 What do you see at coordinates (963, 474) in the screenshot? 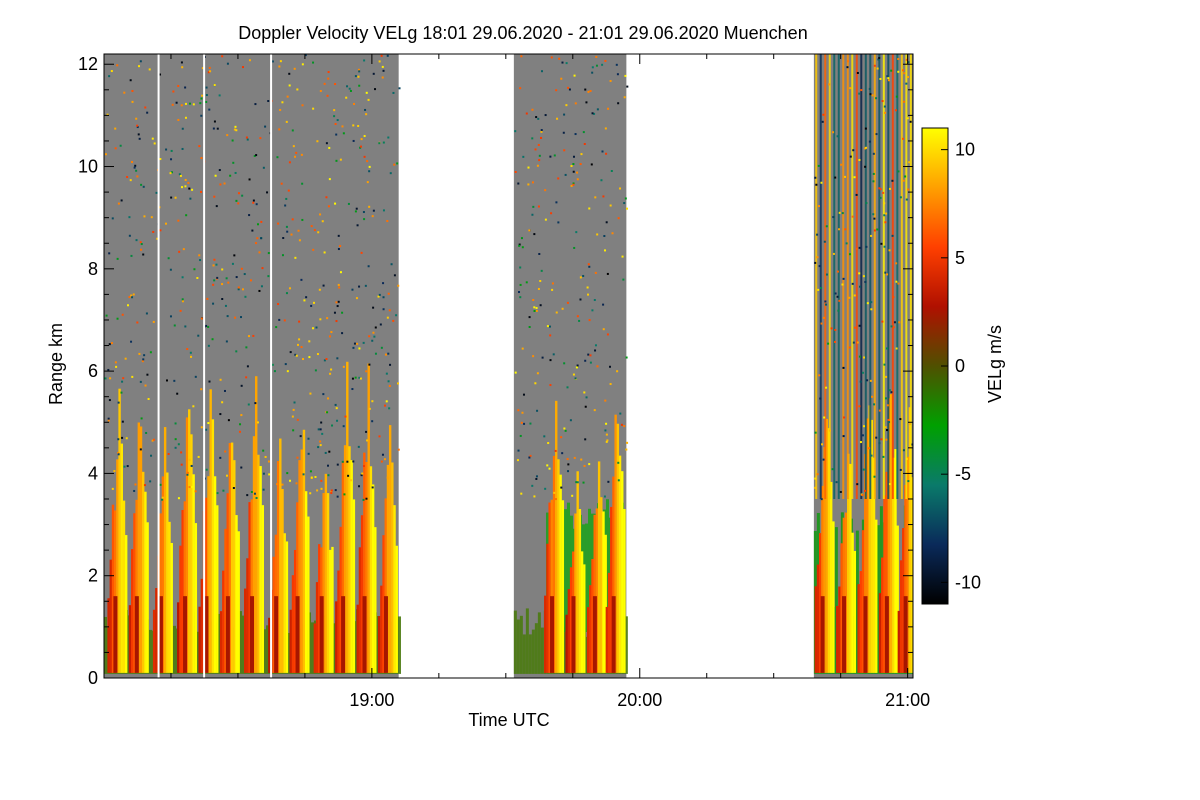
I see `colorbar-tick-label: -5` at bounding box center [963, 474].